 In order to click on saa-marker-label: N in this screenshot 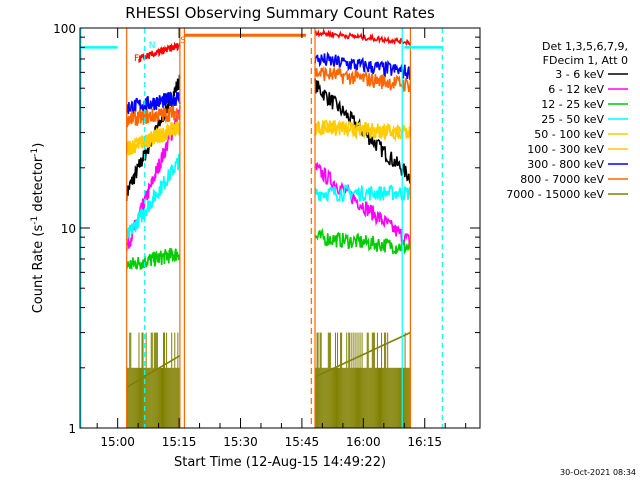, I will do `click(152, 46)`.